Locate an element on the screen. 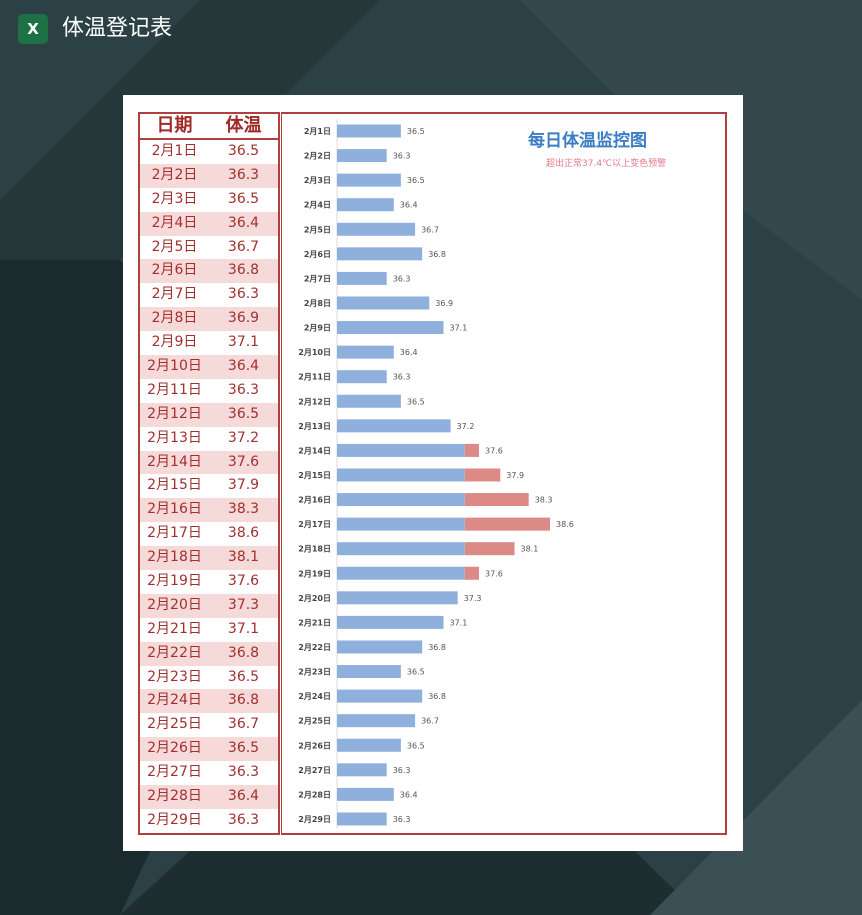  table-row: 2月18日 38.1 is located at coordinates (209, 558).